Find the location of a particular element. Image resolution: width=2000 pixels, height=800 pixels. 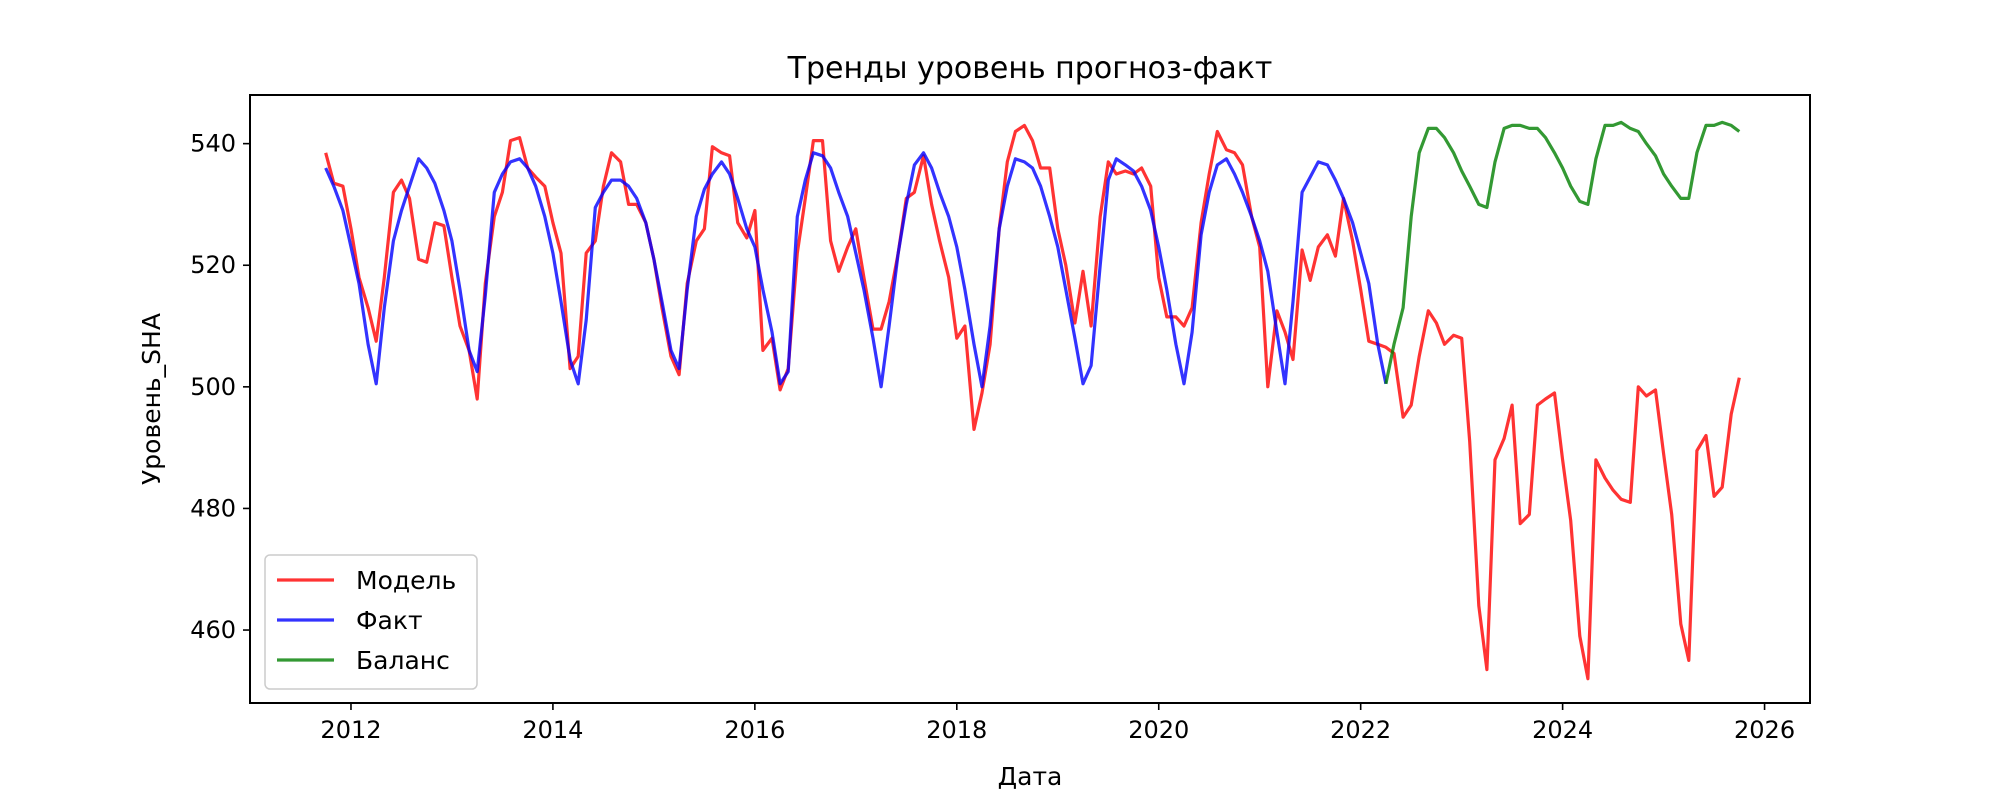

x-tick-label: 2018 is located at coordinates (956, 730).